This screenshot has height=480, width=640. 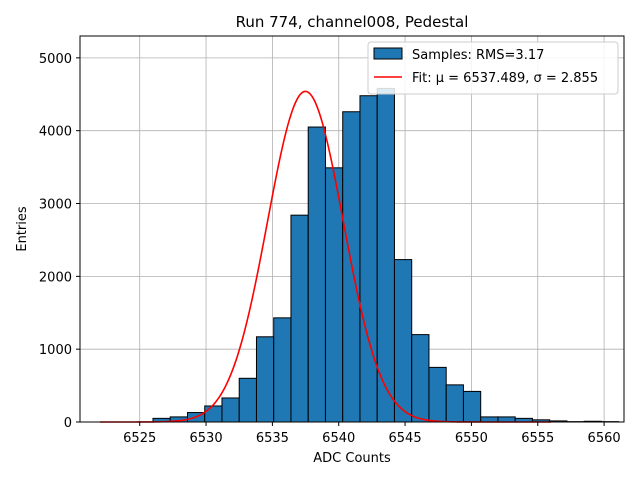 I want to click on legend-label-fit: Fit: μ = 6537.489, σ = 2.855, so click(x=505, y=78).